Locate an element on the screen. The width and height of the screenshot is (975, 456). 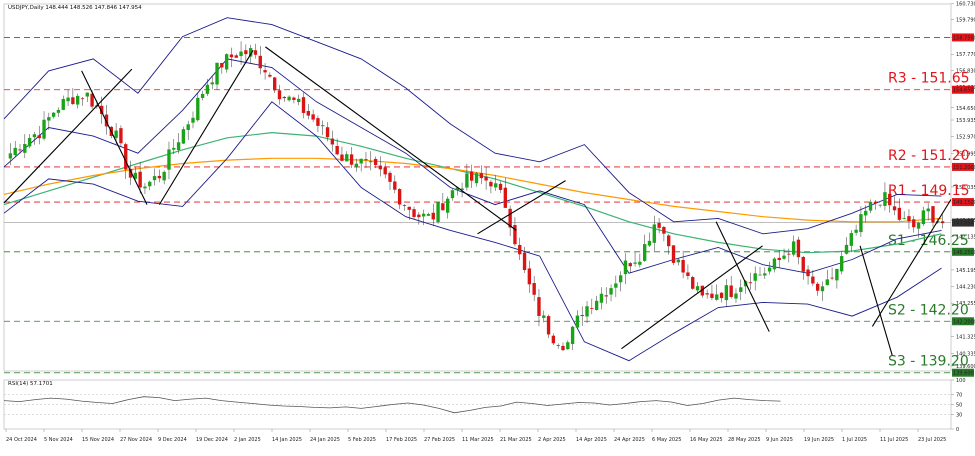
rsi-tick-label: 50 is located at coordinates (959, 406).